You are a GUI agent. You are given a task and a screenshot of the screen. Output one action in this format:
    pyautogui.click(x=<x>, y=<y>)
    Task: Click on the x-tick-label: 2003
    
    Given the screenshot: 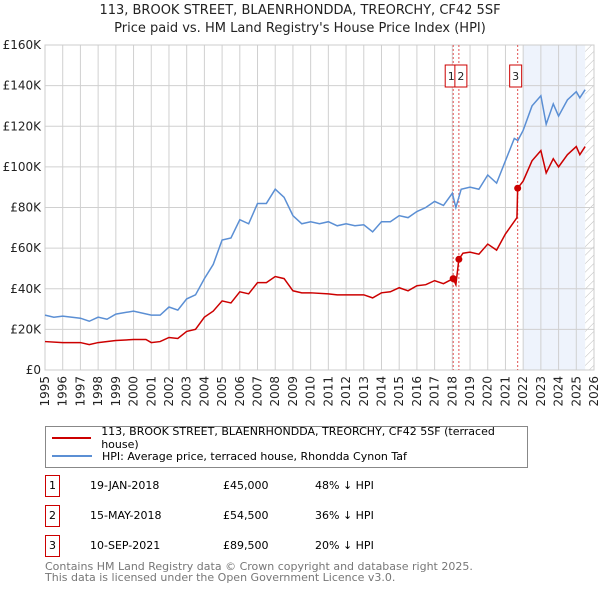 What is the action you would take?
    pyautogui.click(x=187, y=391)
    